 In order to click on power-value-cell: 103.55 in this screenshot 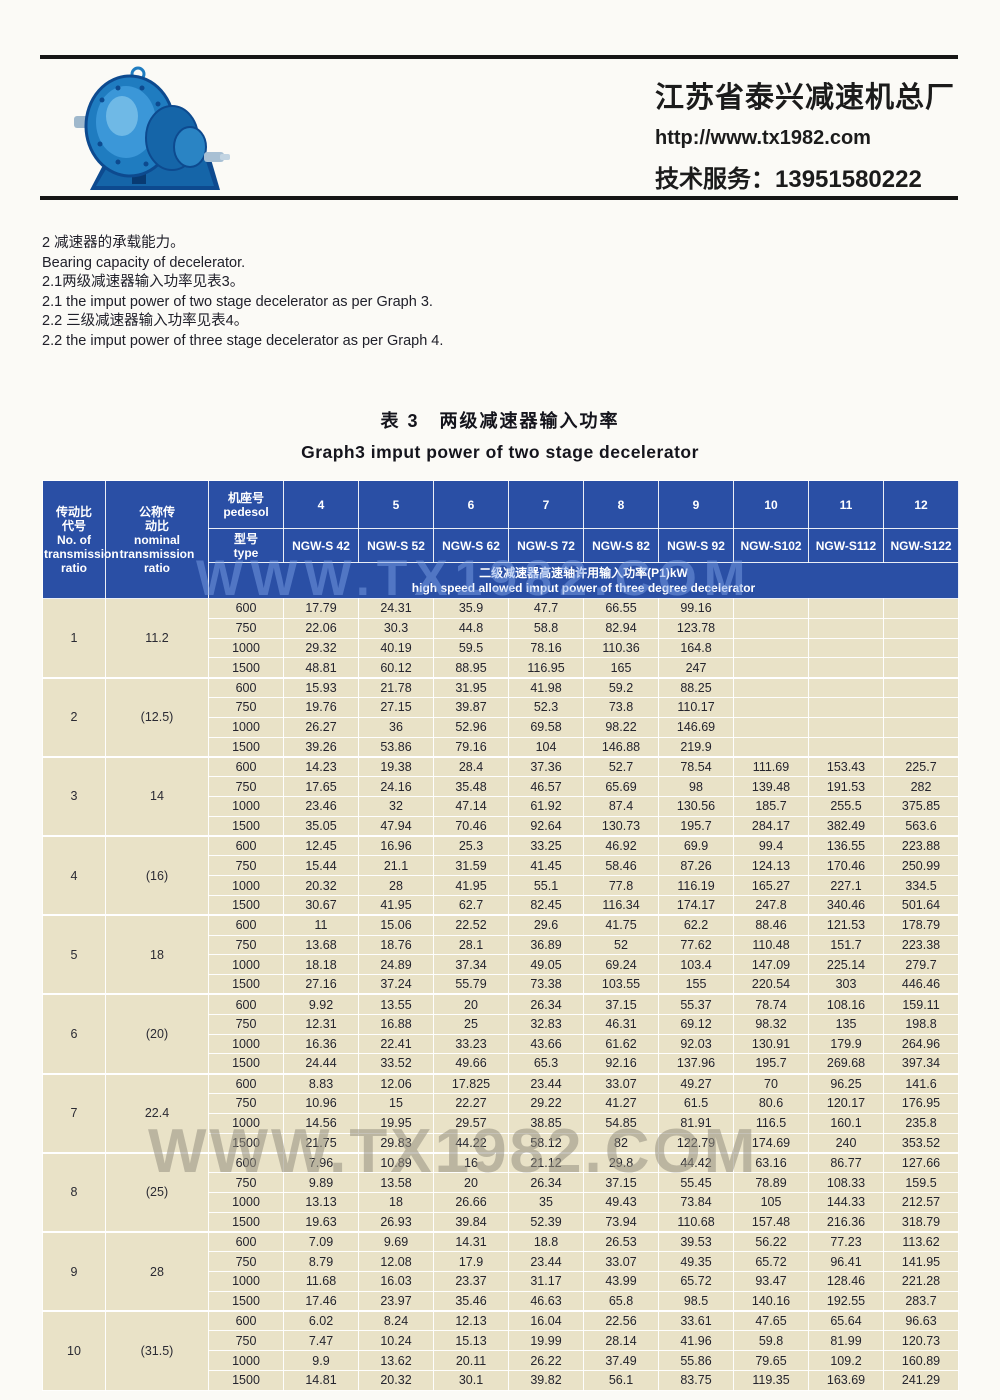, I will do `click(621, 984)`.